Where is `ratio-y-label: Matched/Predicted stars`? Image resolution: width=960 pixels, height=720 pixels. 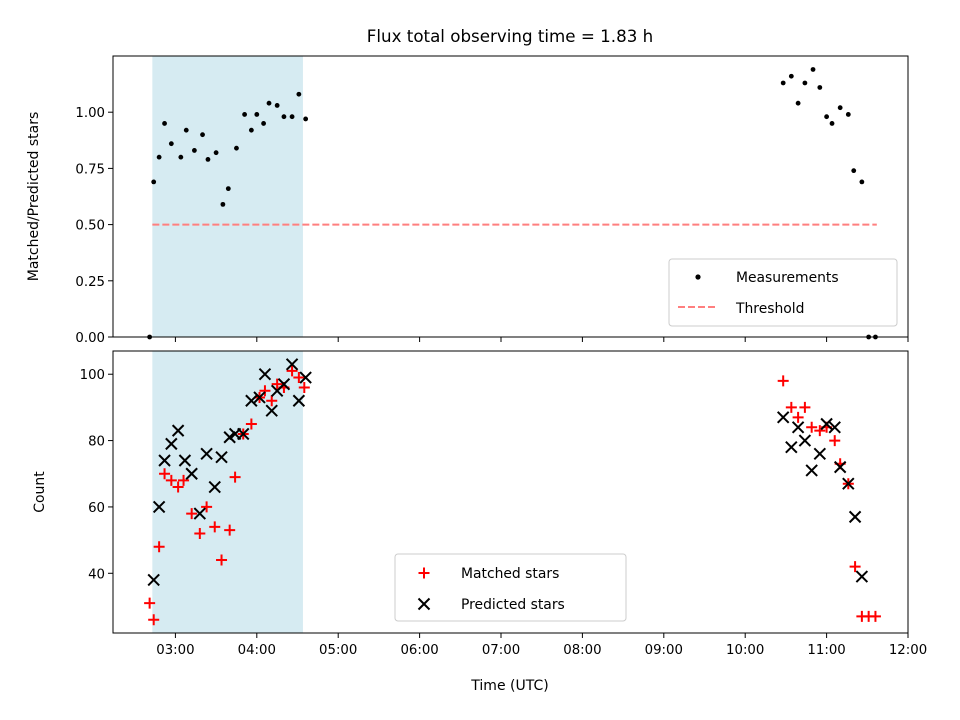 ratio-y-label: Matched/Predicted stars is located at coordinates (34, 197).